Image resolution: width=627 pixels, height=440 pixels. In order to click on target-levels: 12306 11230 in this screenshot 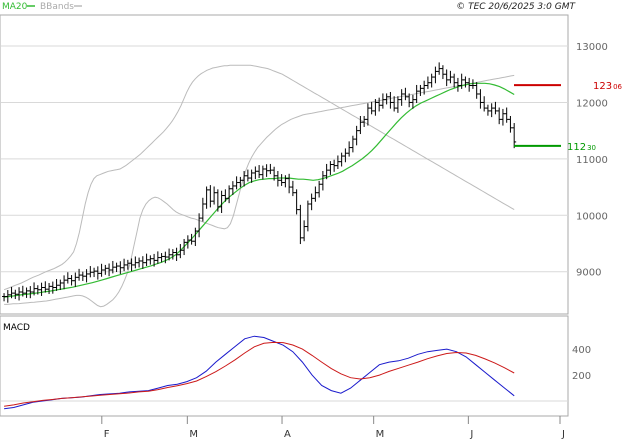, I will do `click(568, 117)`.